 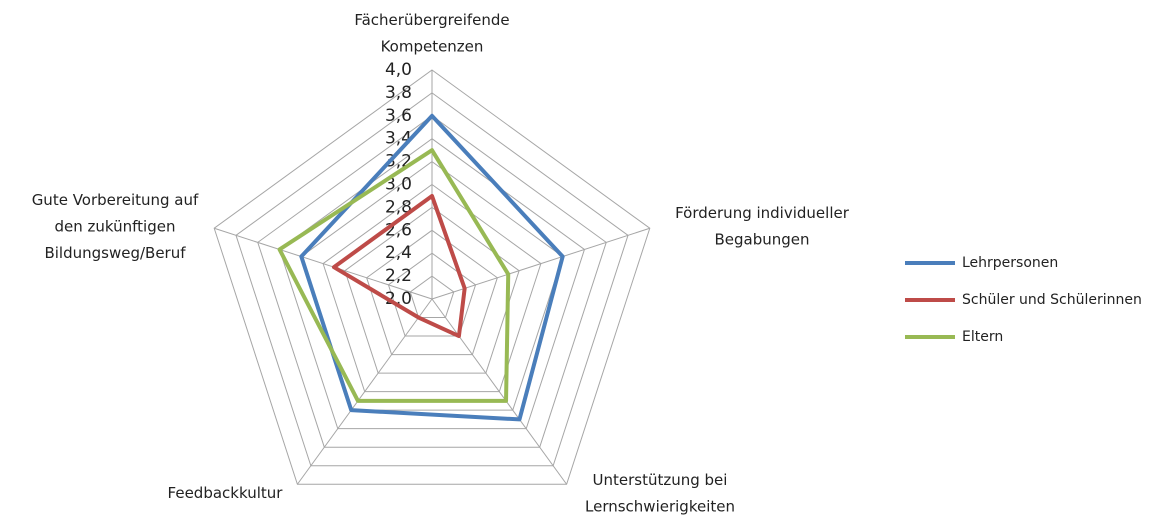 What do you see at coordinates (398, 207) in the screenshot?
I see `y-tick-label: 2,8` at bounding box center [398, 207].